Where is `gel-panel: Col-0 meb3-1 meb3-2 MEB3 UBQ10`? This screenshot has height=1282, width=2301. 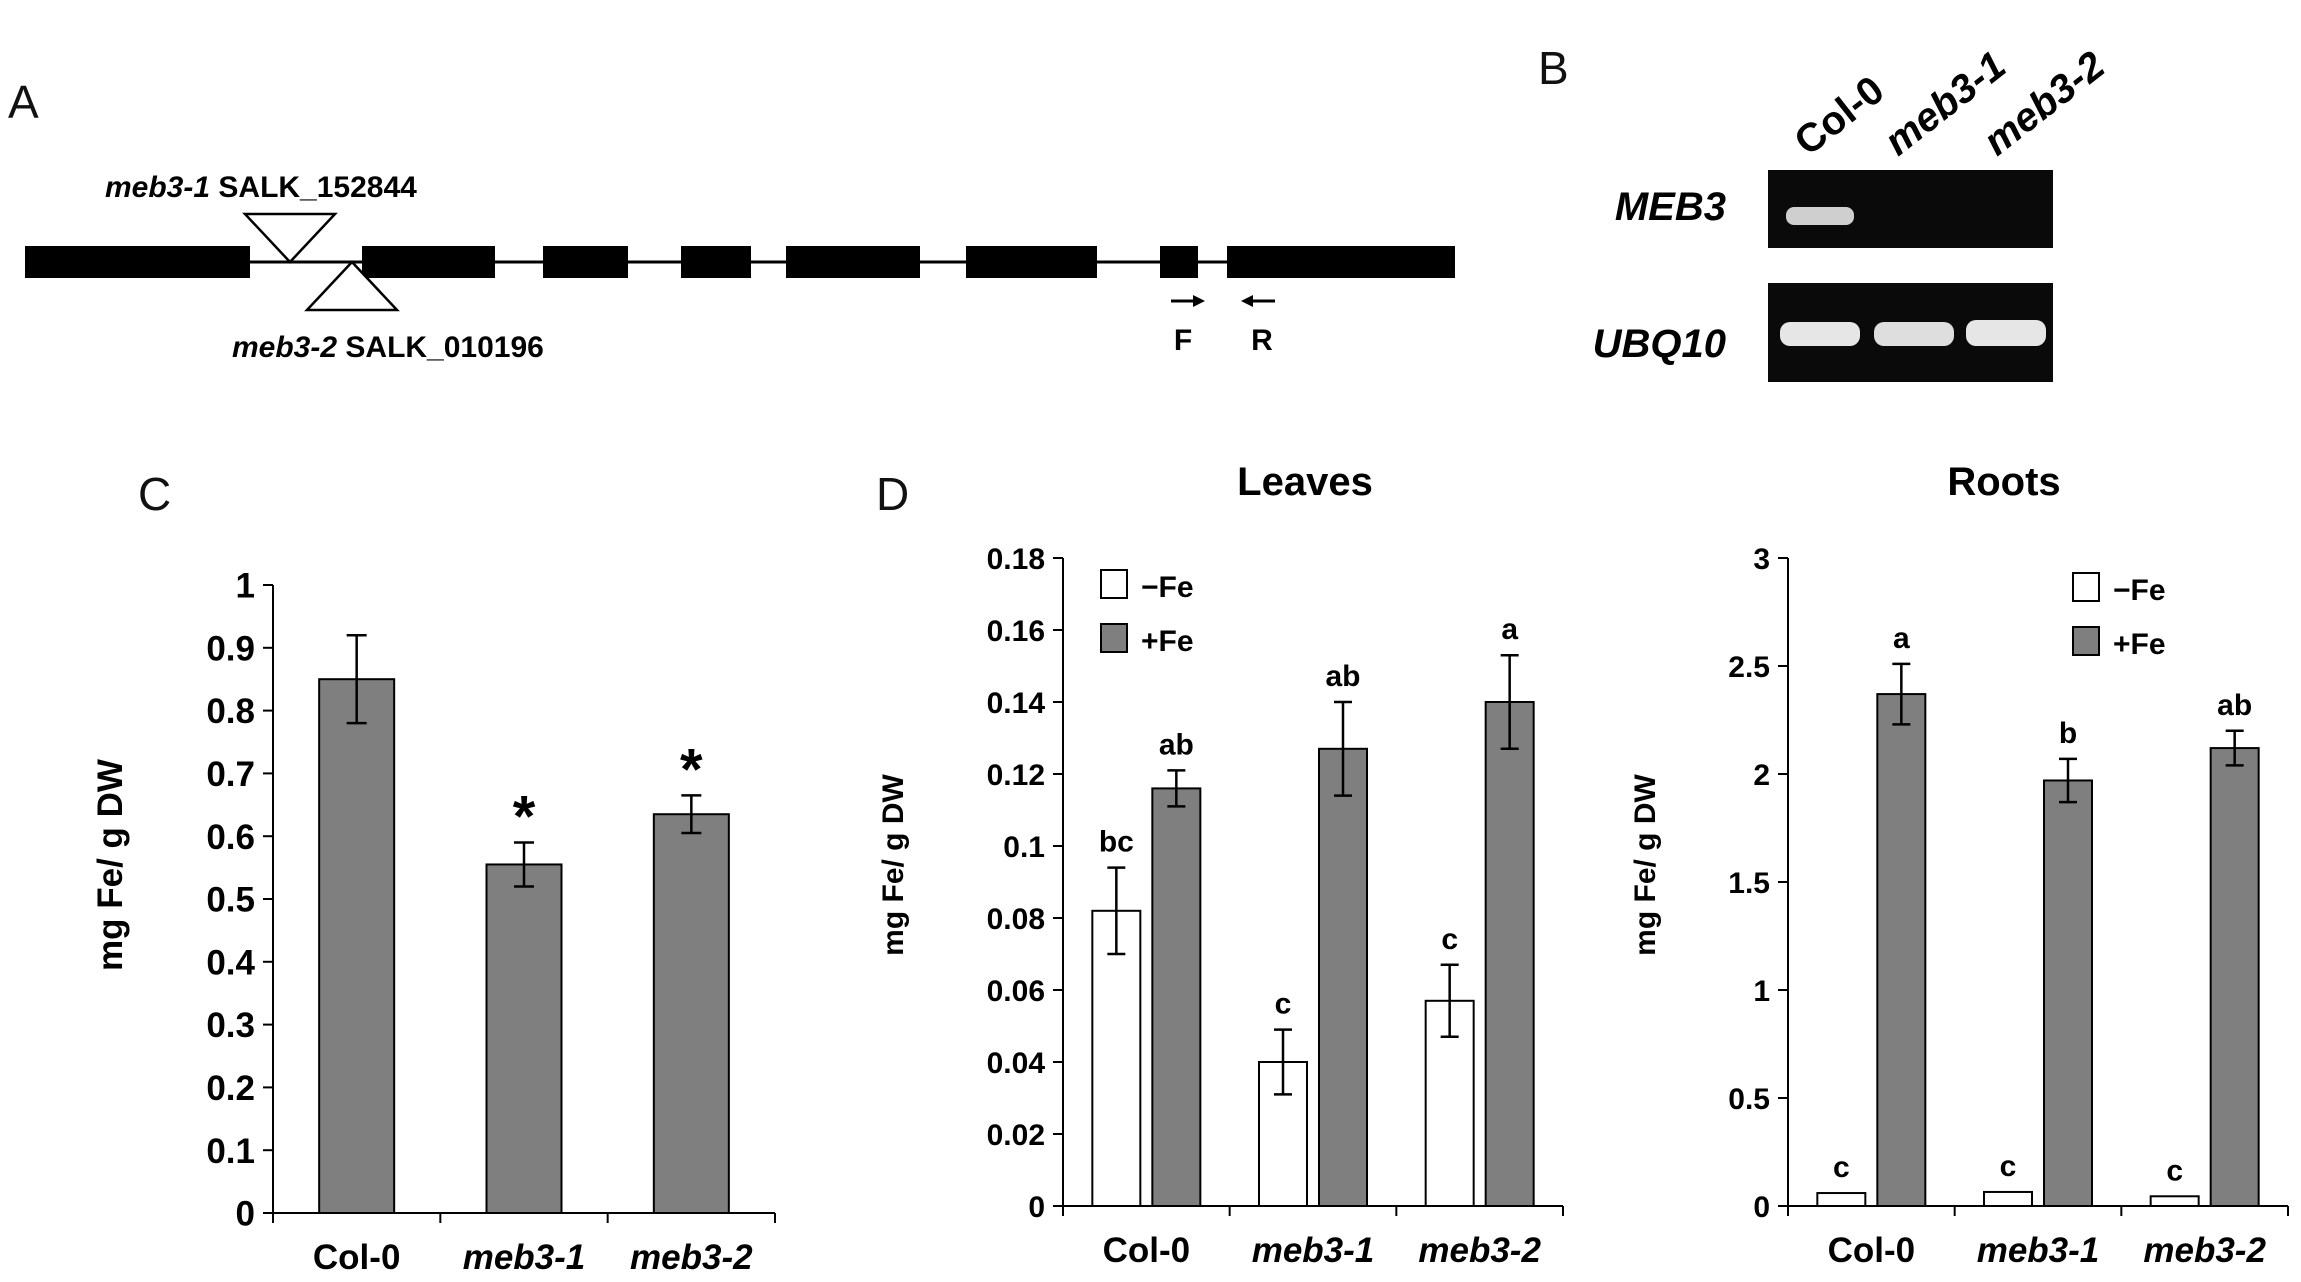 gel-panel: Col-0 meb3-1 meb3-2 MEB3 UBQ10 is located at coordinates (1853, 212).